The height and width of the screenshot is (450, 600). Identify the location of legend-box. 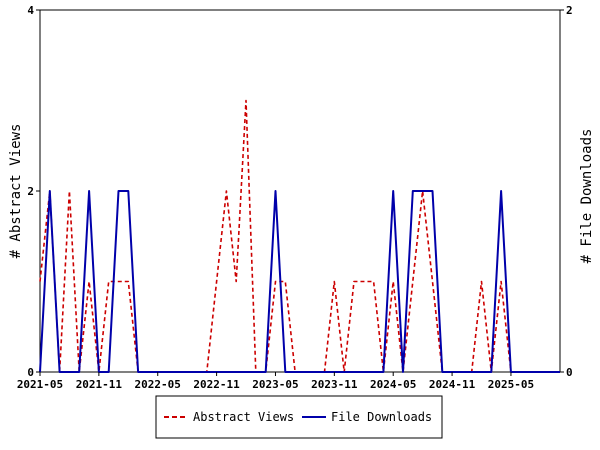
(299, 417).